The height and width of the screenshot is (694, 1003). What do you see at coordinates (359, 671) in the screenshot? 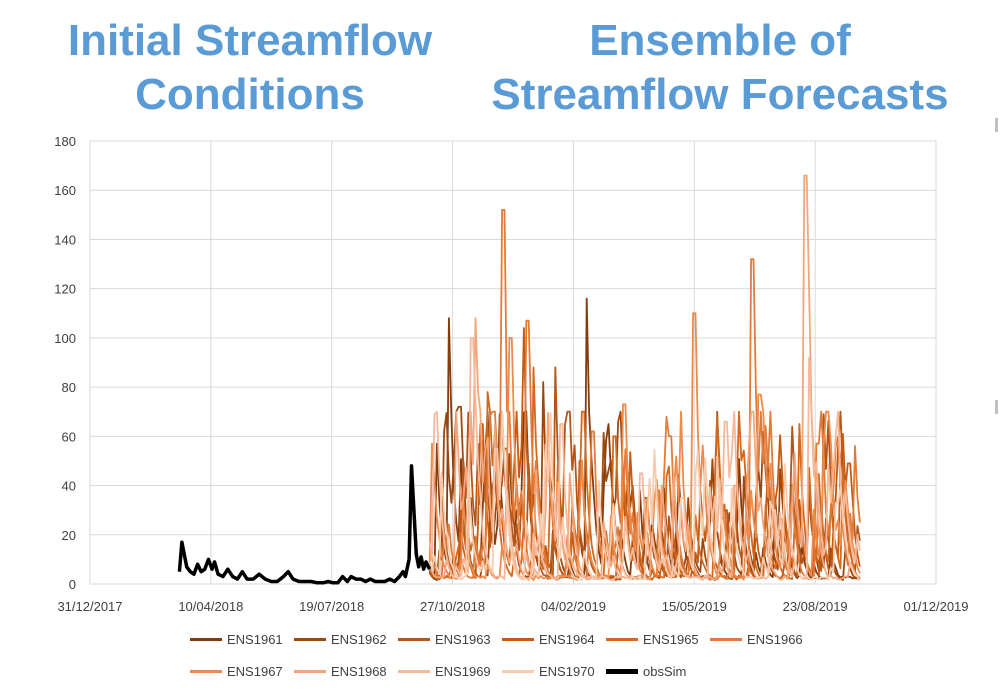
I see `legend-label: ENS1968` at bounding box center [359, 671].